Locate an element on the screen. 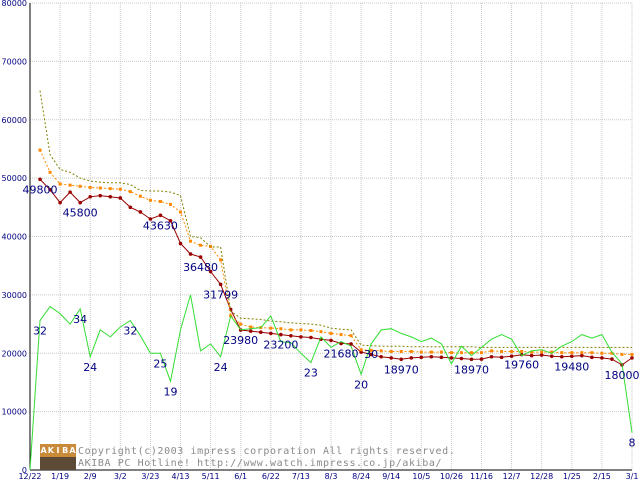 This screenshot has width=640, height=480. x-tick-label: 3/23 is located at coordinates (150, 476).